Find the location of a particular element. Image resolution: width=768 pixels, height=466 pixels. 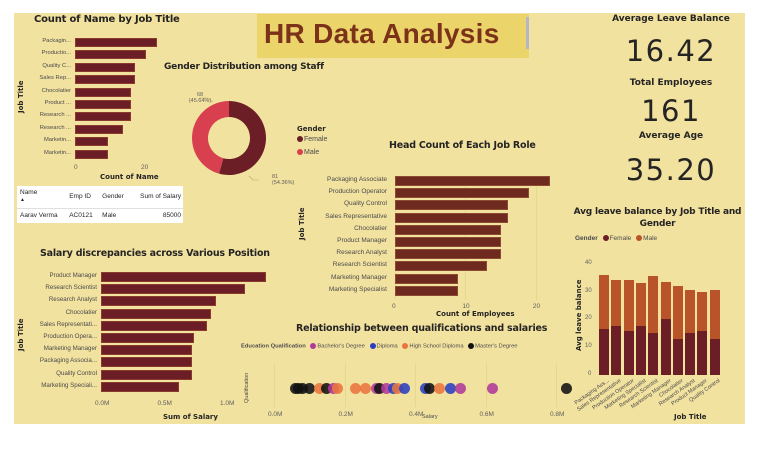

y-tick-label: Marketing Manager is located at coordinates (359, 277).